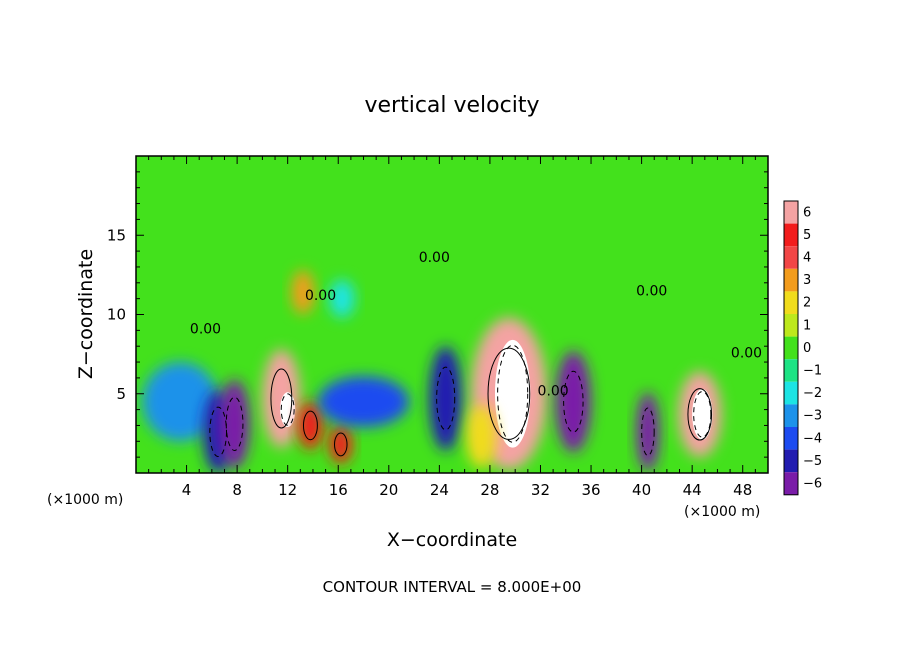 The image size is (904, 658). I want to click on x-unit-label-right: (×1000 m), so click(722, 512).